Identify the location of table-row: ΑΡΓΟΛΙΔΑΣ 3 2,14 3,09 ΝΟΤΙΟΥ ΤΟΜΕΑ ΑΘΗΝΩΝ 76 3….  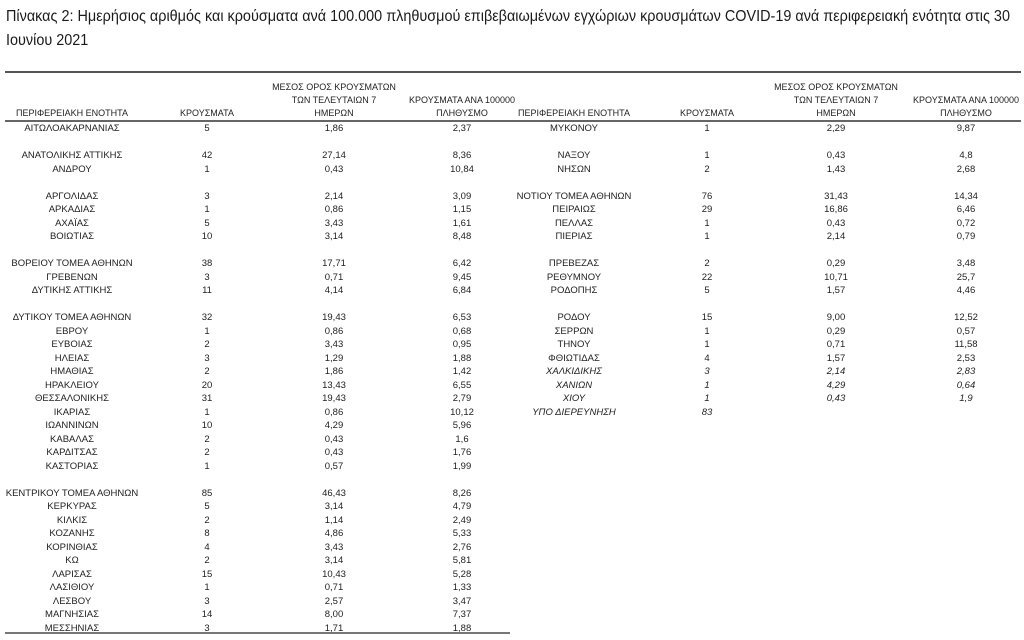
(512, 197).